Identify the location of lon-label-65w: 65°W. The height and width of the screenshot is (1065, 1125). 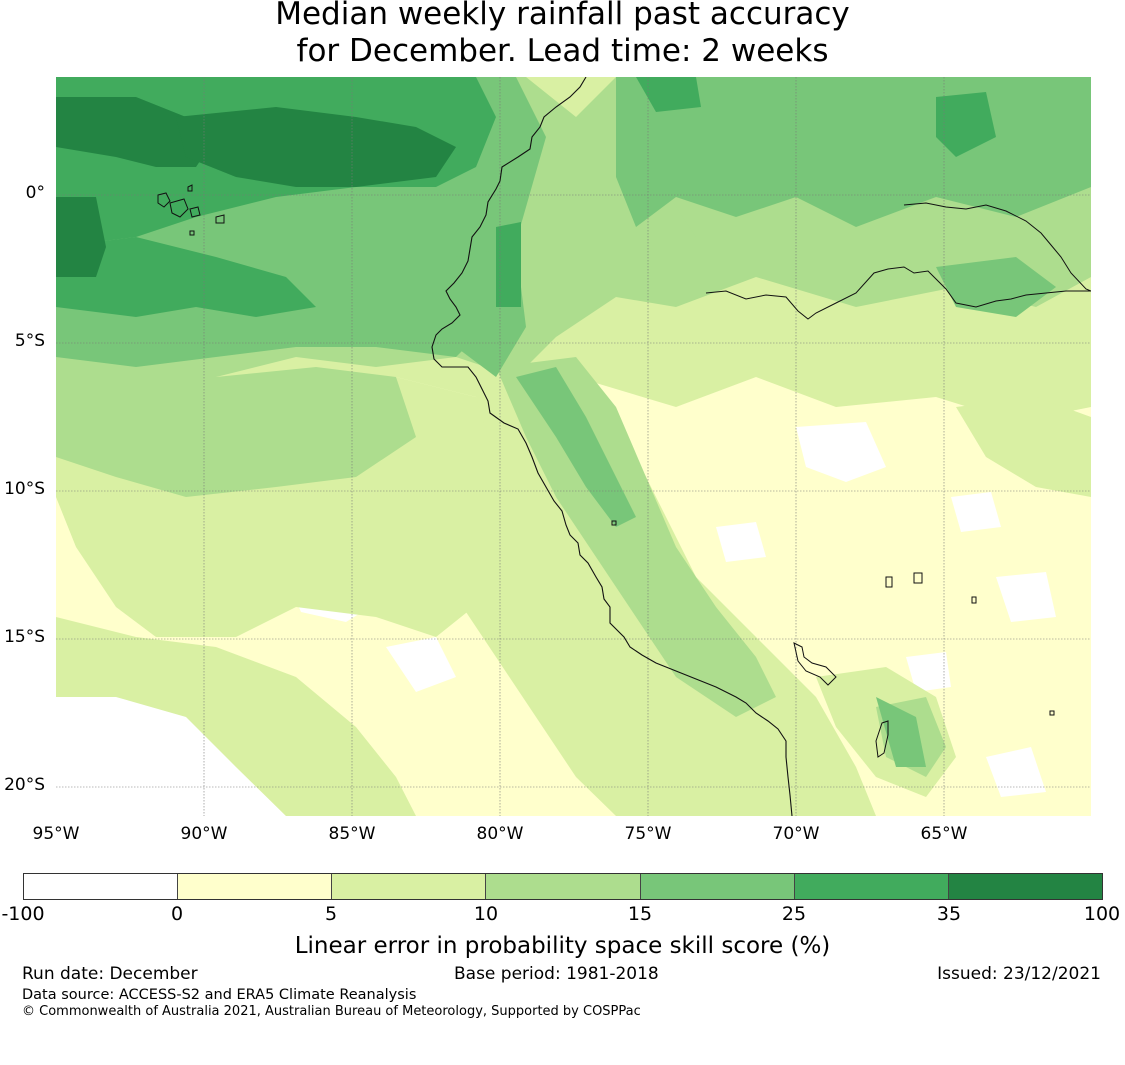
(944, 834).